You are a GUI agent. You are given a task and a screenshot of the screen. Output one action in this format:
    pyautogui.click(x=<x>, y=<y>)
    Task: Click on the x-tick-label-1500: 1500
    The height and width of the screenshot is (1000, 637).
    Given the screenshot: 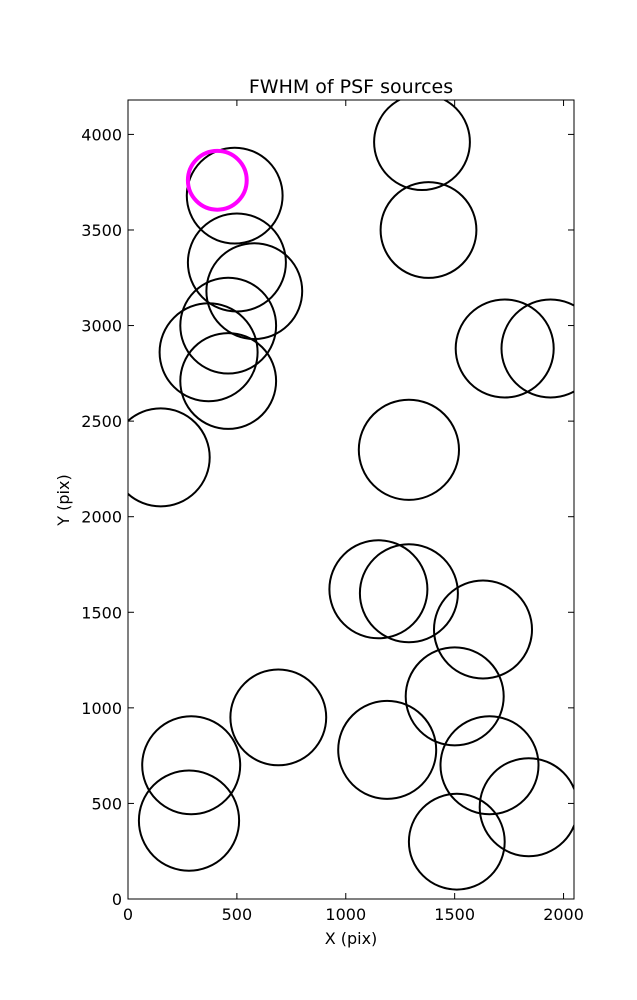 What is the action you would take?
    pyautogui.click(x=454, y=914)
    